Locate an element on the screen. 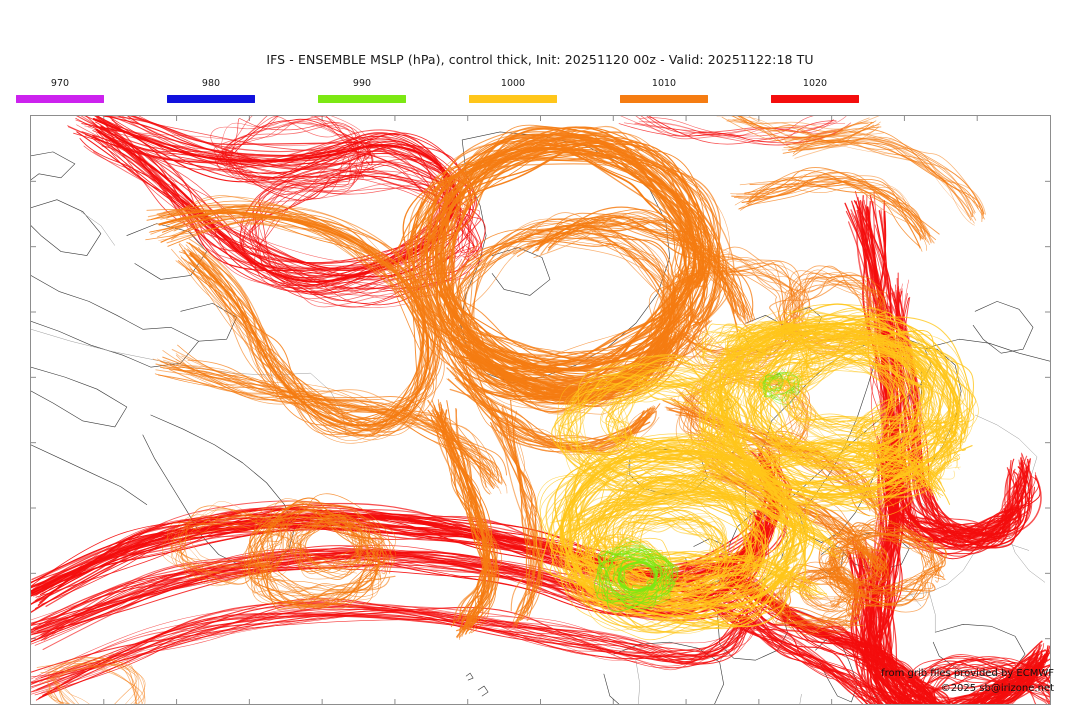 The width and height of the screenshot is (1080, 718). legend-label: 1010 is located at coordinates (664, 83).